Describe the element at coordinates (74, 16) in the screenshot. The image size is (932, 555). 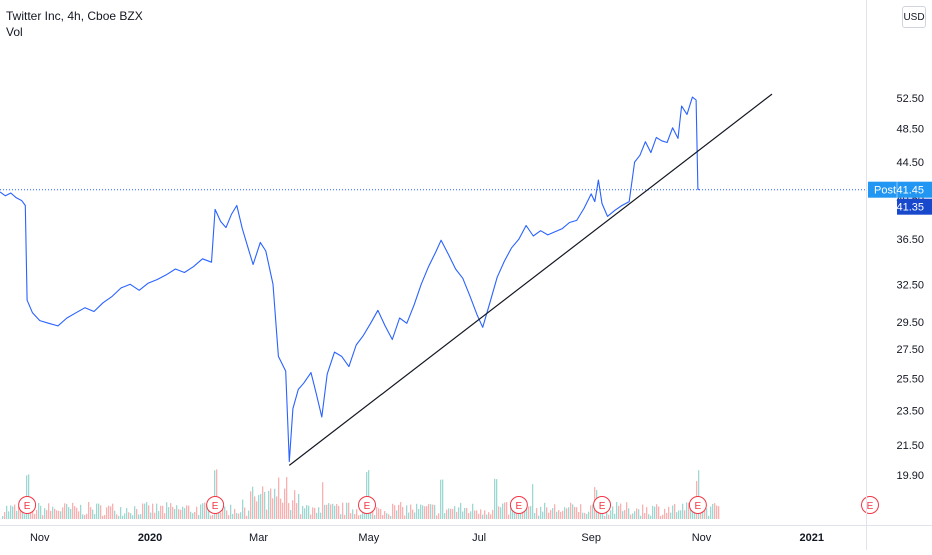
I see `symbol-title: Twitter Inc, 4h, Cboe BZX` at that location.